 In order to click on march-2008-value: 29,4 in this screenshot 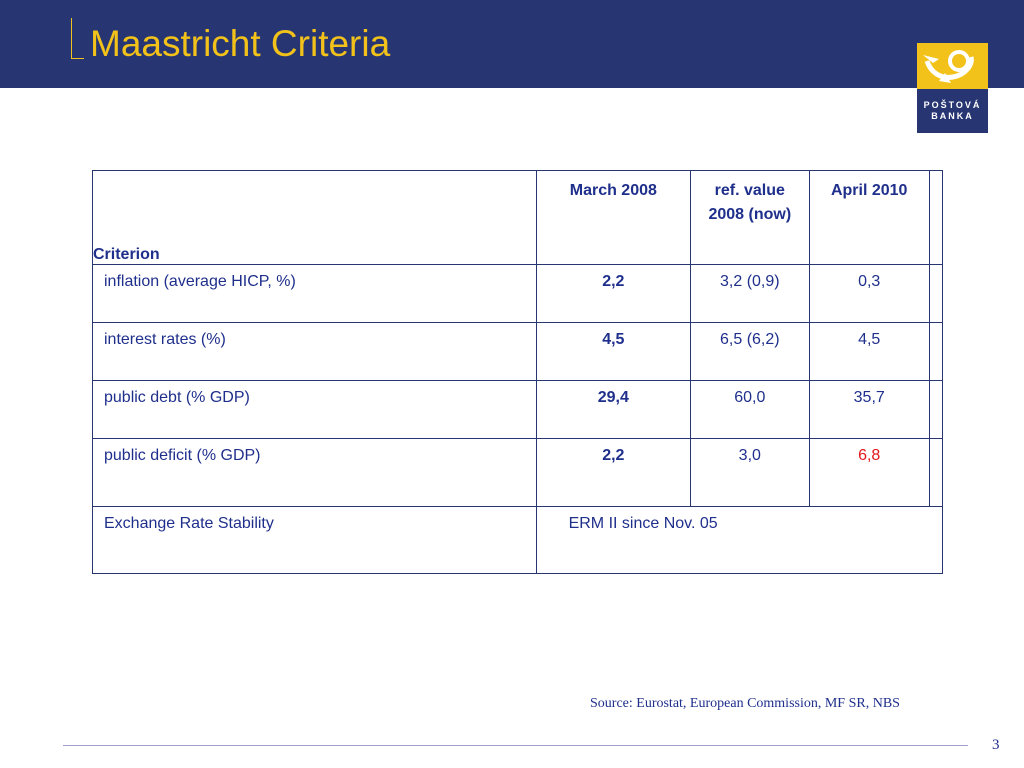, I will do `click(613, 409)`.